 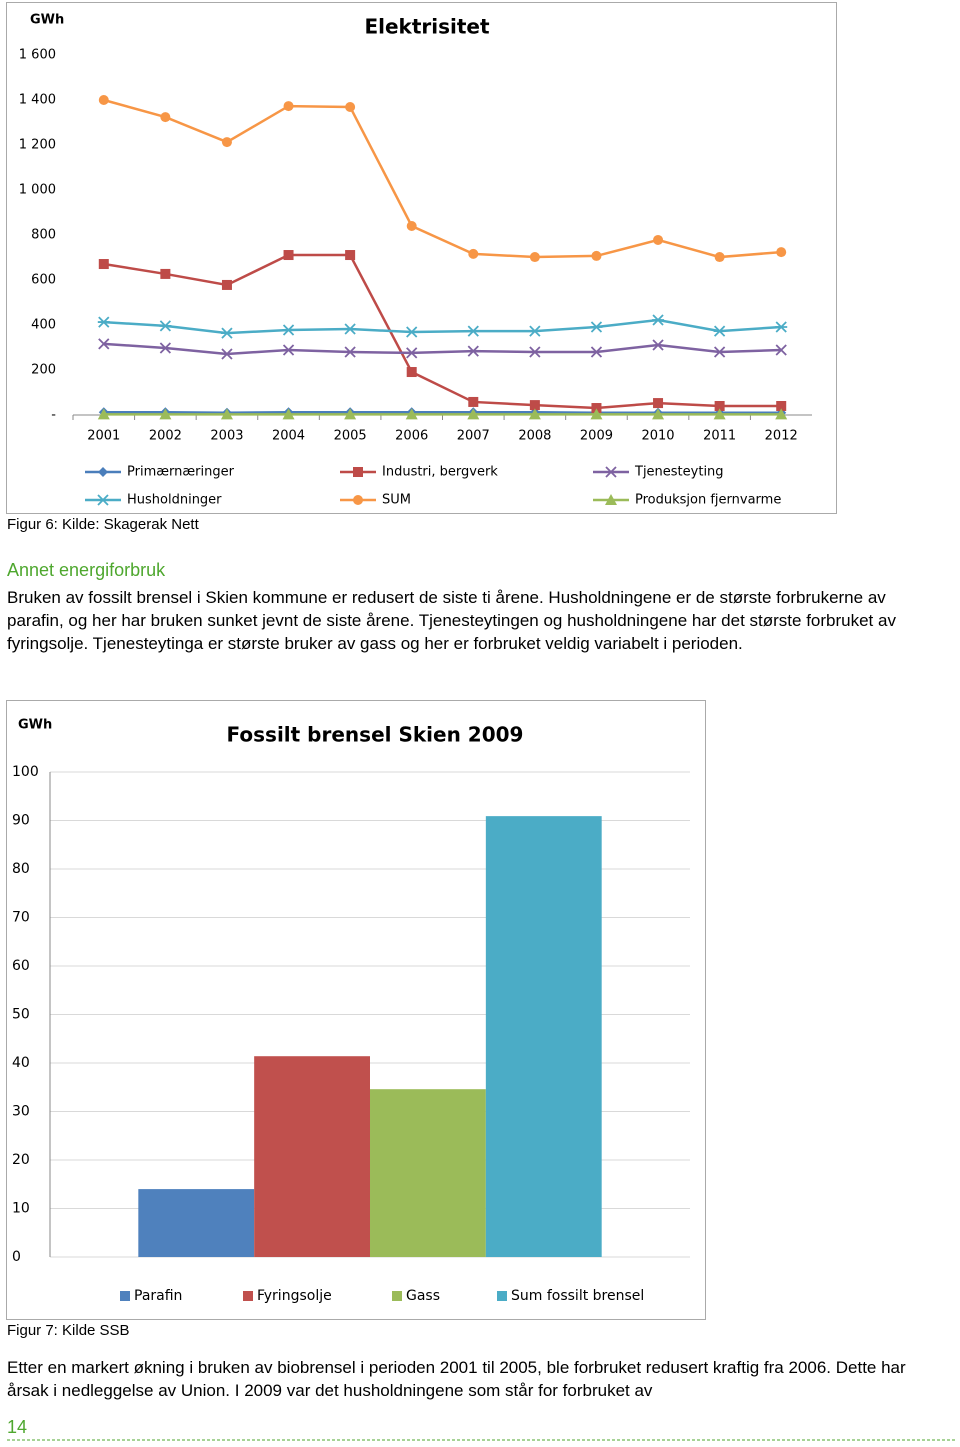 I want to click on y-tick-label: 90, so click(x=21, y=821).